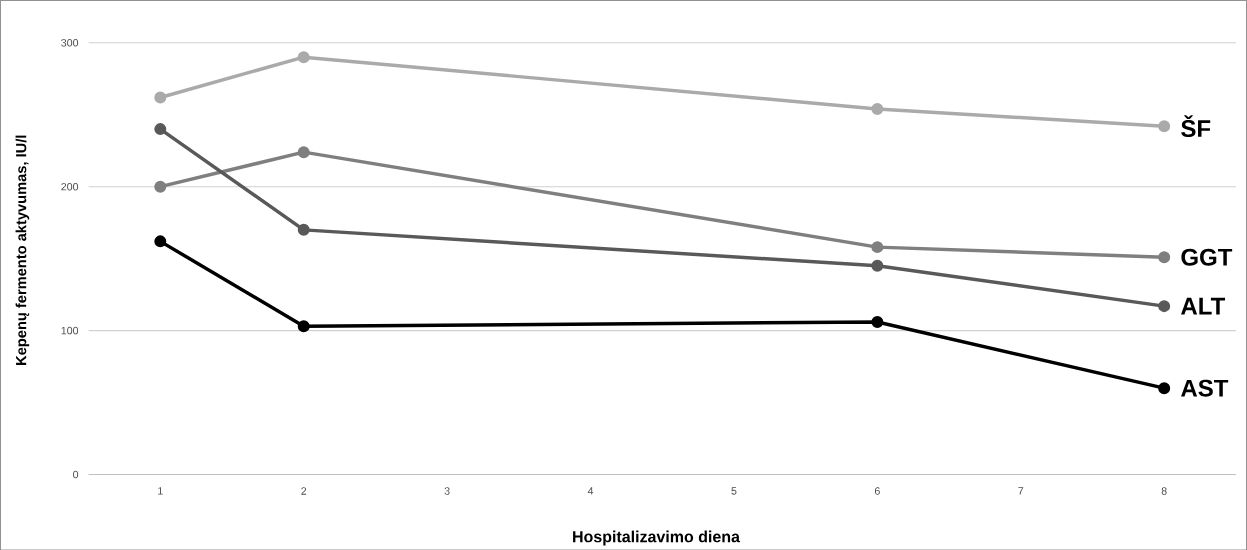 This screenshot has height=550, width=1247. I want to click on x-axis-title: Hospitalizavimo diena, so click(657, 538).